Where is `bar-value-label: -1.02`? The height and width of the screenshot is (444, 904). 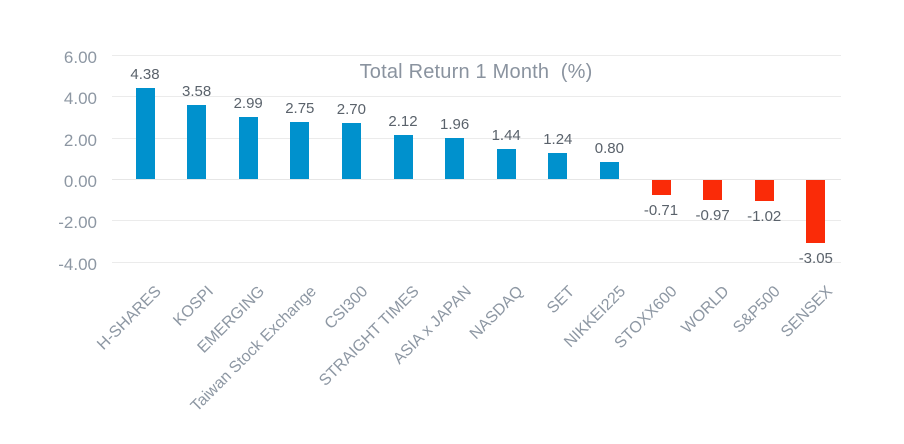 bar-value-label: -1.02 is located at coordinates (764, 217).